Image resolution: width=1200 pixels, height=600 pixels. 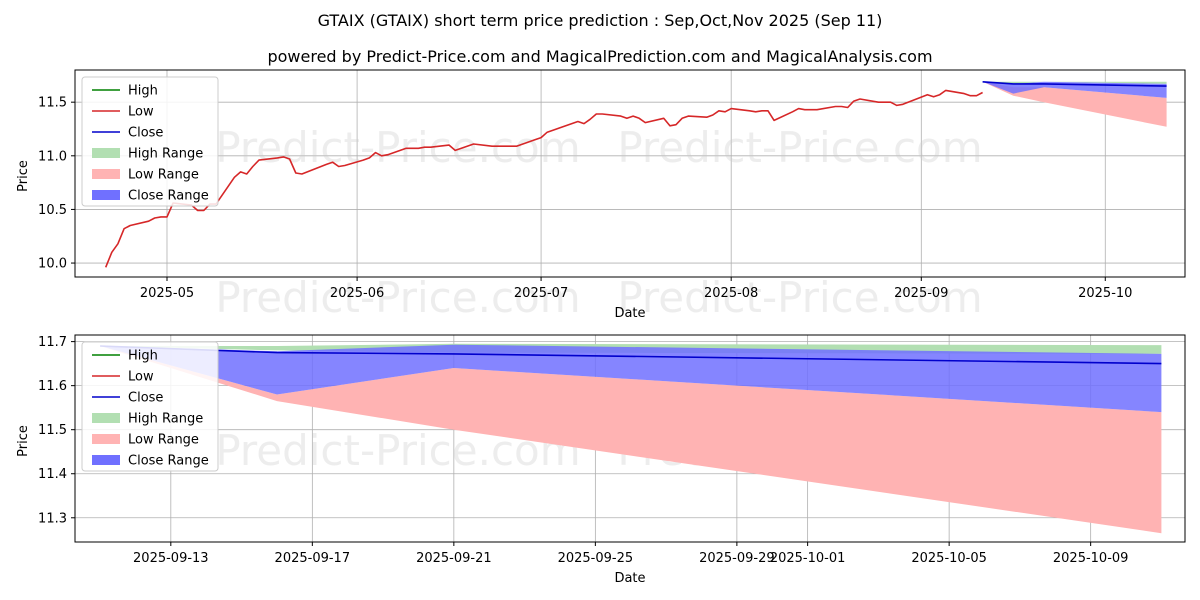 I want to click on top-y-ticks: 10.0 10.5 11.0 11.5, so click(x=56, y=184).